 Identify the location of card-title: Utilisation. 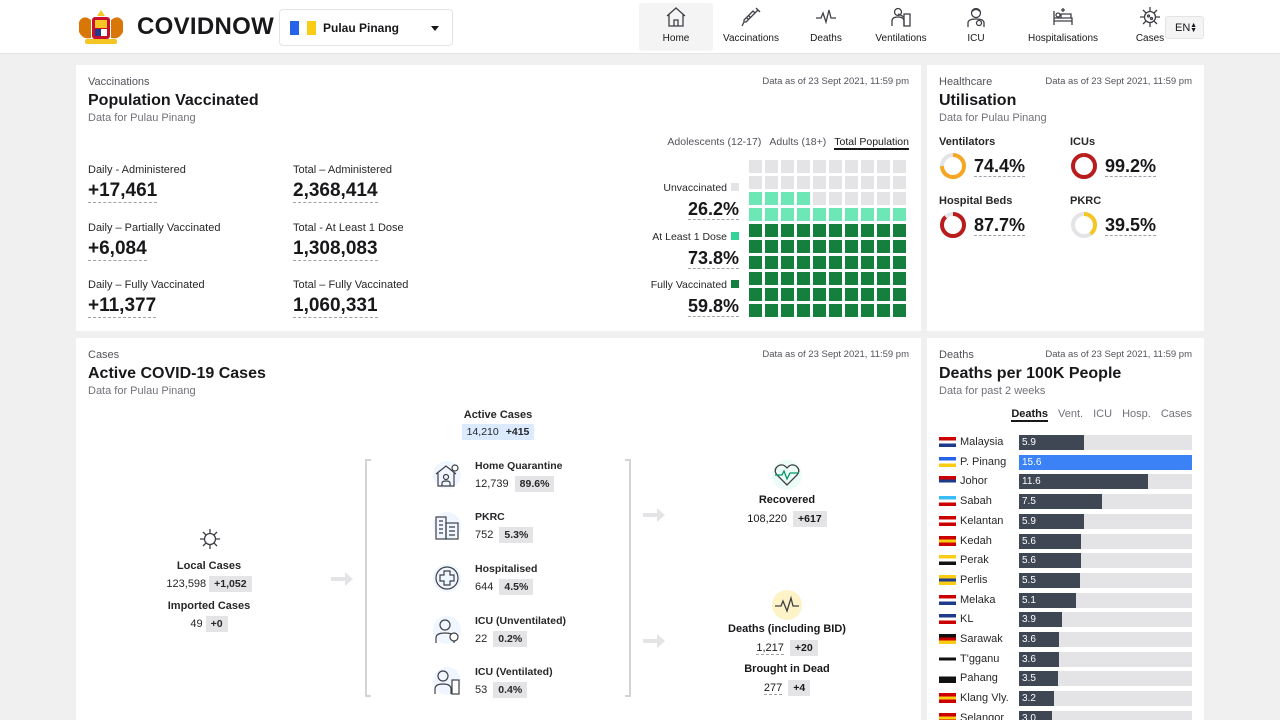
(978, 100).